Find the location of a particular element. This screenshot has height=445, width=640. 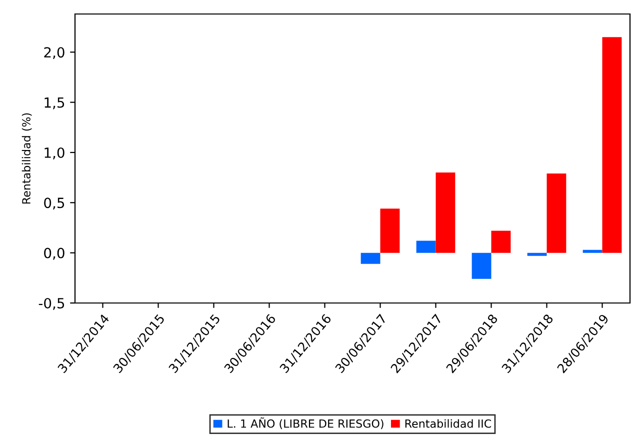

y-tick-label: 1,5 is located at coordinates (54, 103).